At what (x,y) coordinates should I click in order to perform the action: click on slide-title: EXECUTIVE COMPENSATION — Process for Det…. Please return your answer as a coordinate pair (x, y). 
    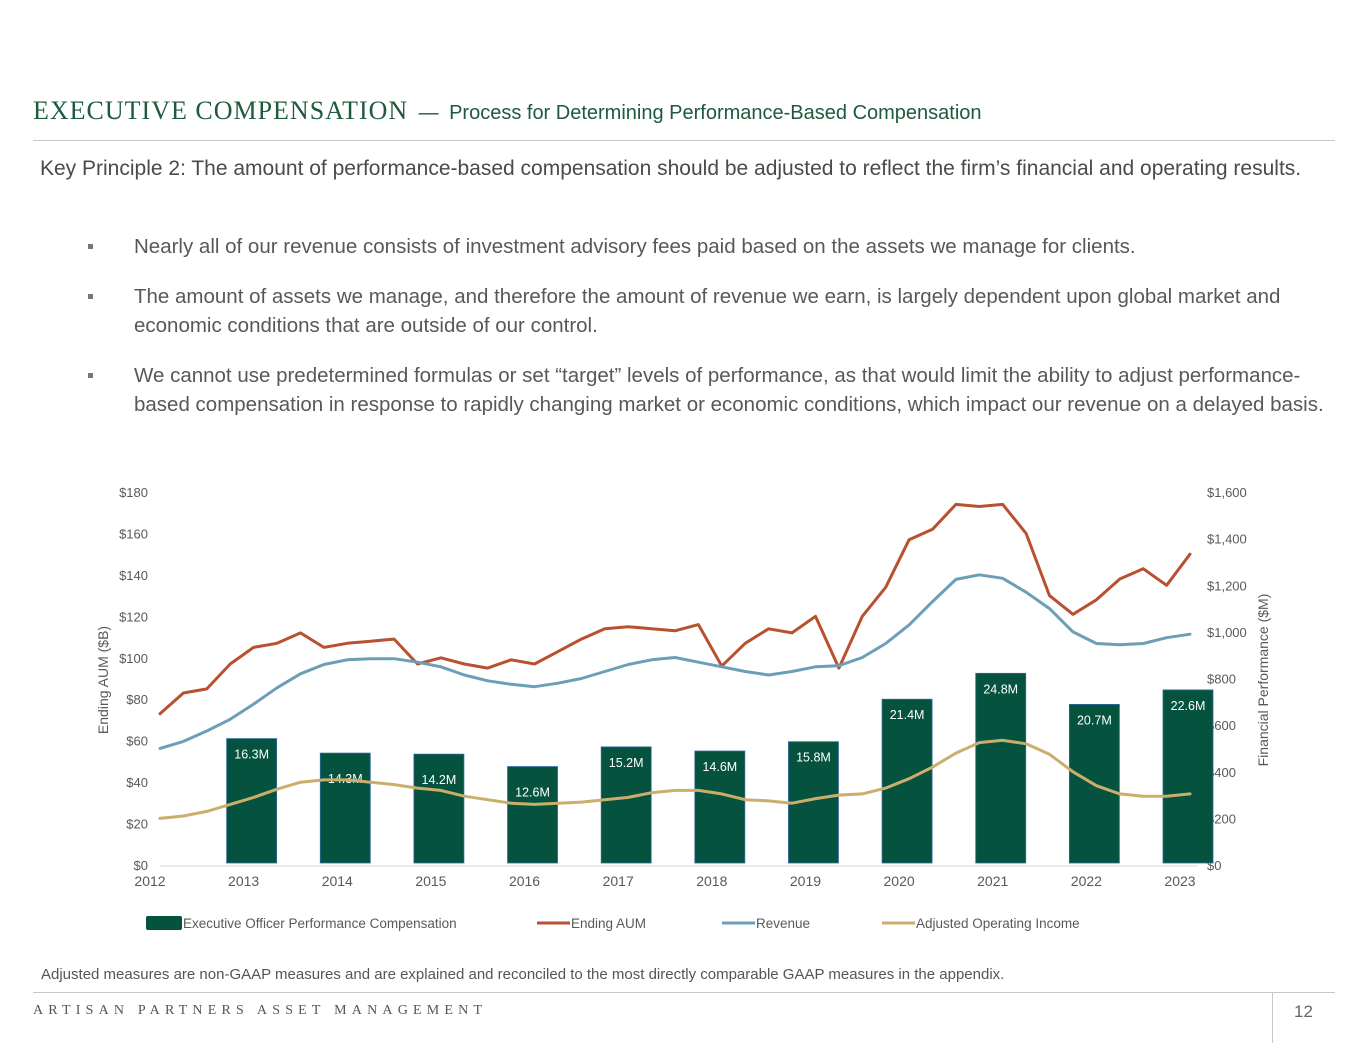
    Looking at the image, I should click on (507, 111).